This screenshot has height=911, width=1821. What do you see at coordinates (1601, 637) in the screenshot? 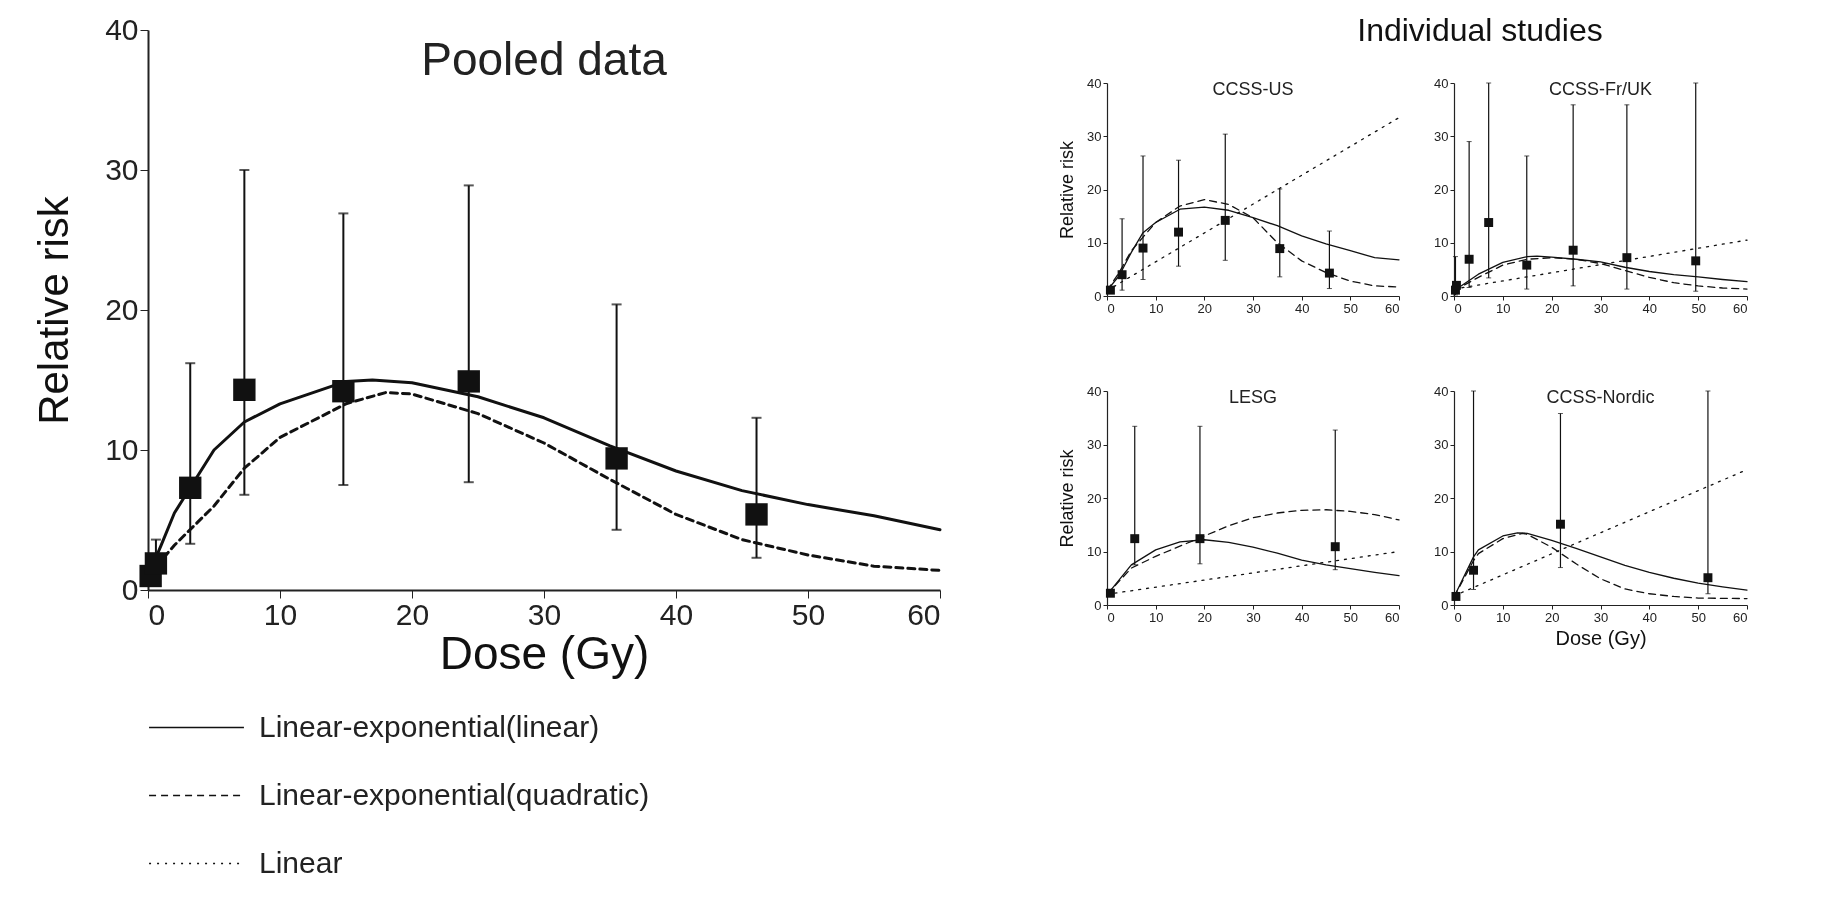
I see `x-axis-title: Dose (Gy)` at bounding box center [1601, 637].